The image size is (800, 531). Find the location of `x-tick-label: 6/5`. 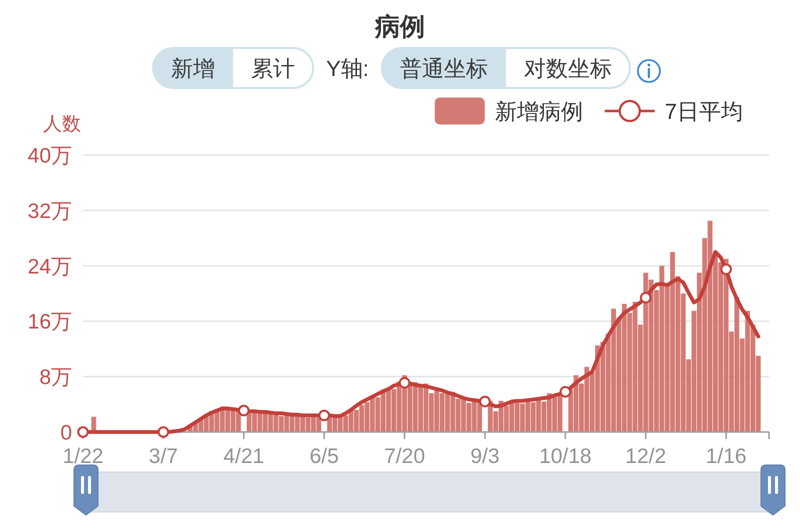

x-tick-label: 6/5 is located at coordinates (324, 456).